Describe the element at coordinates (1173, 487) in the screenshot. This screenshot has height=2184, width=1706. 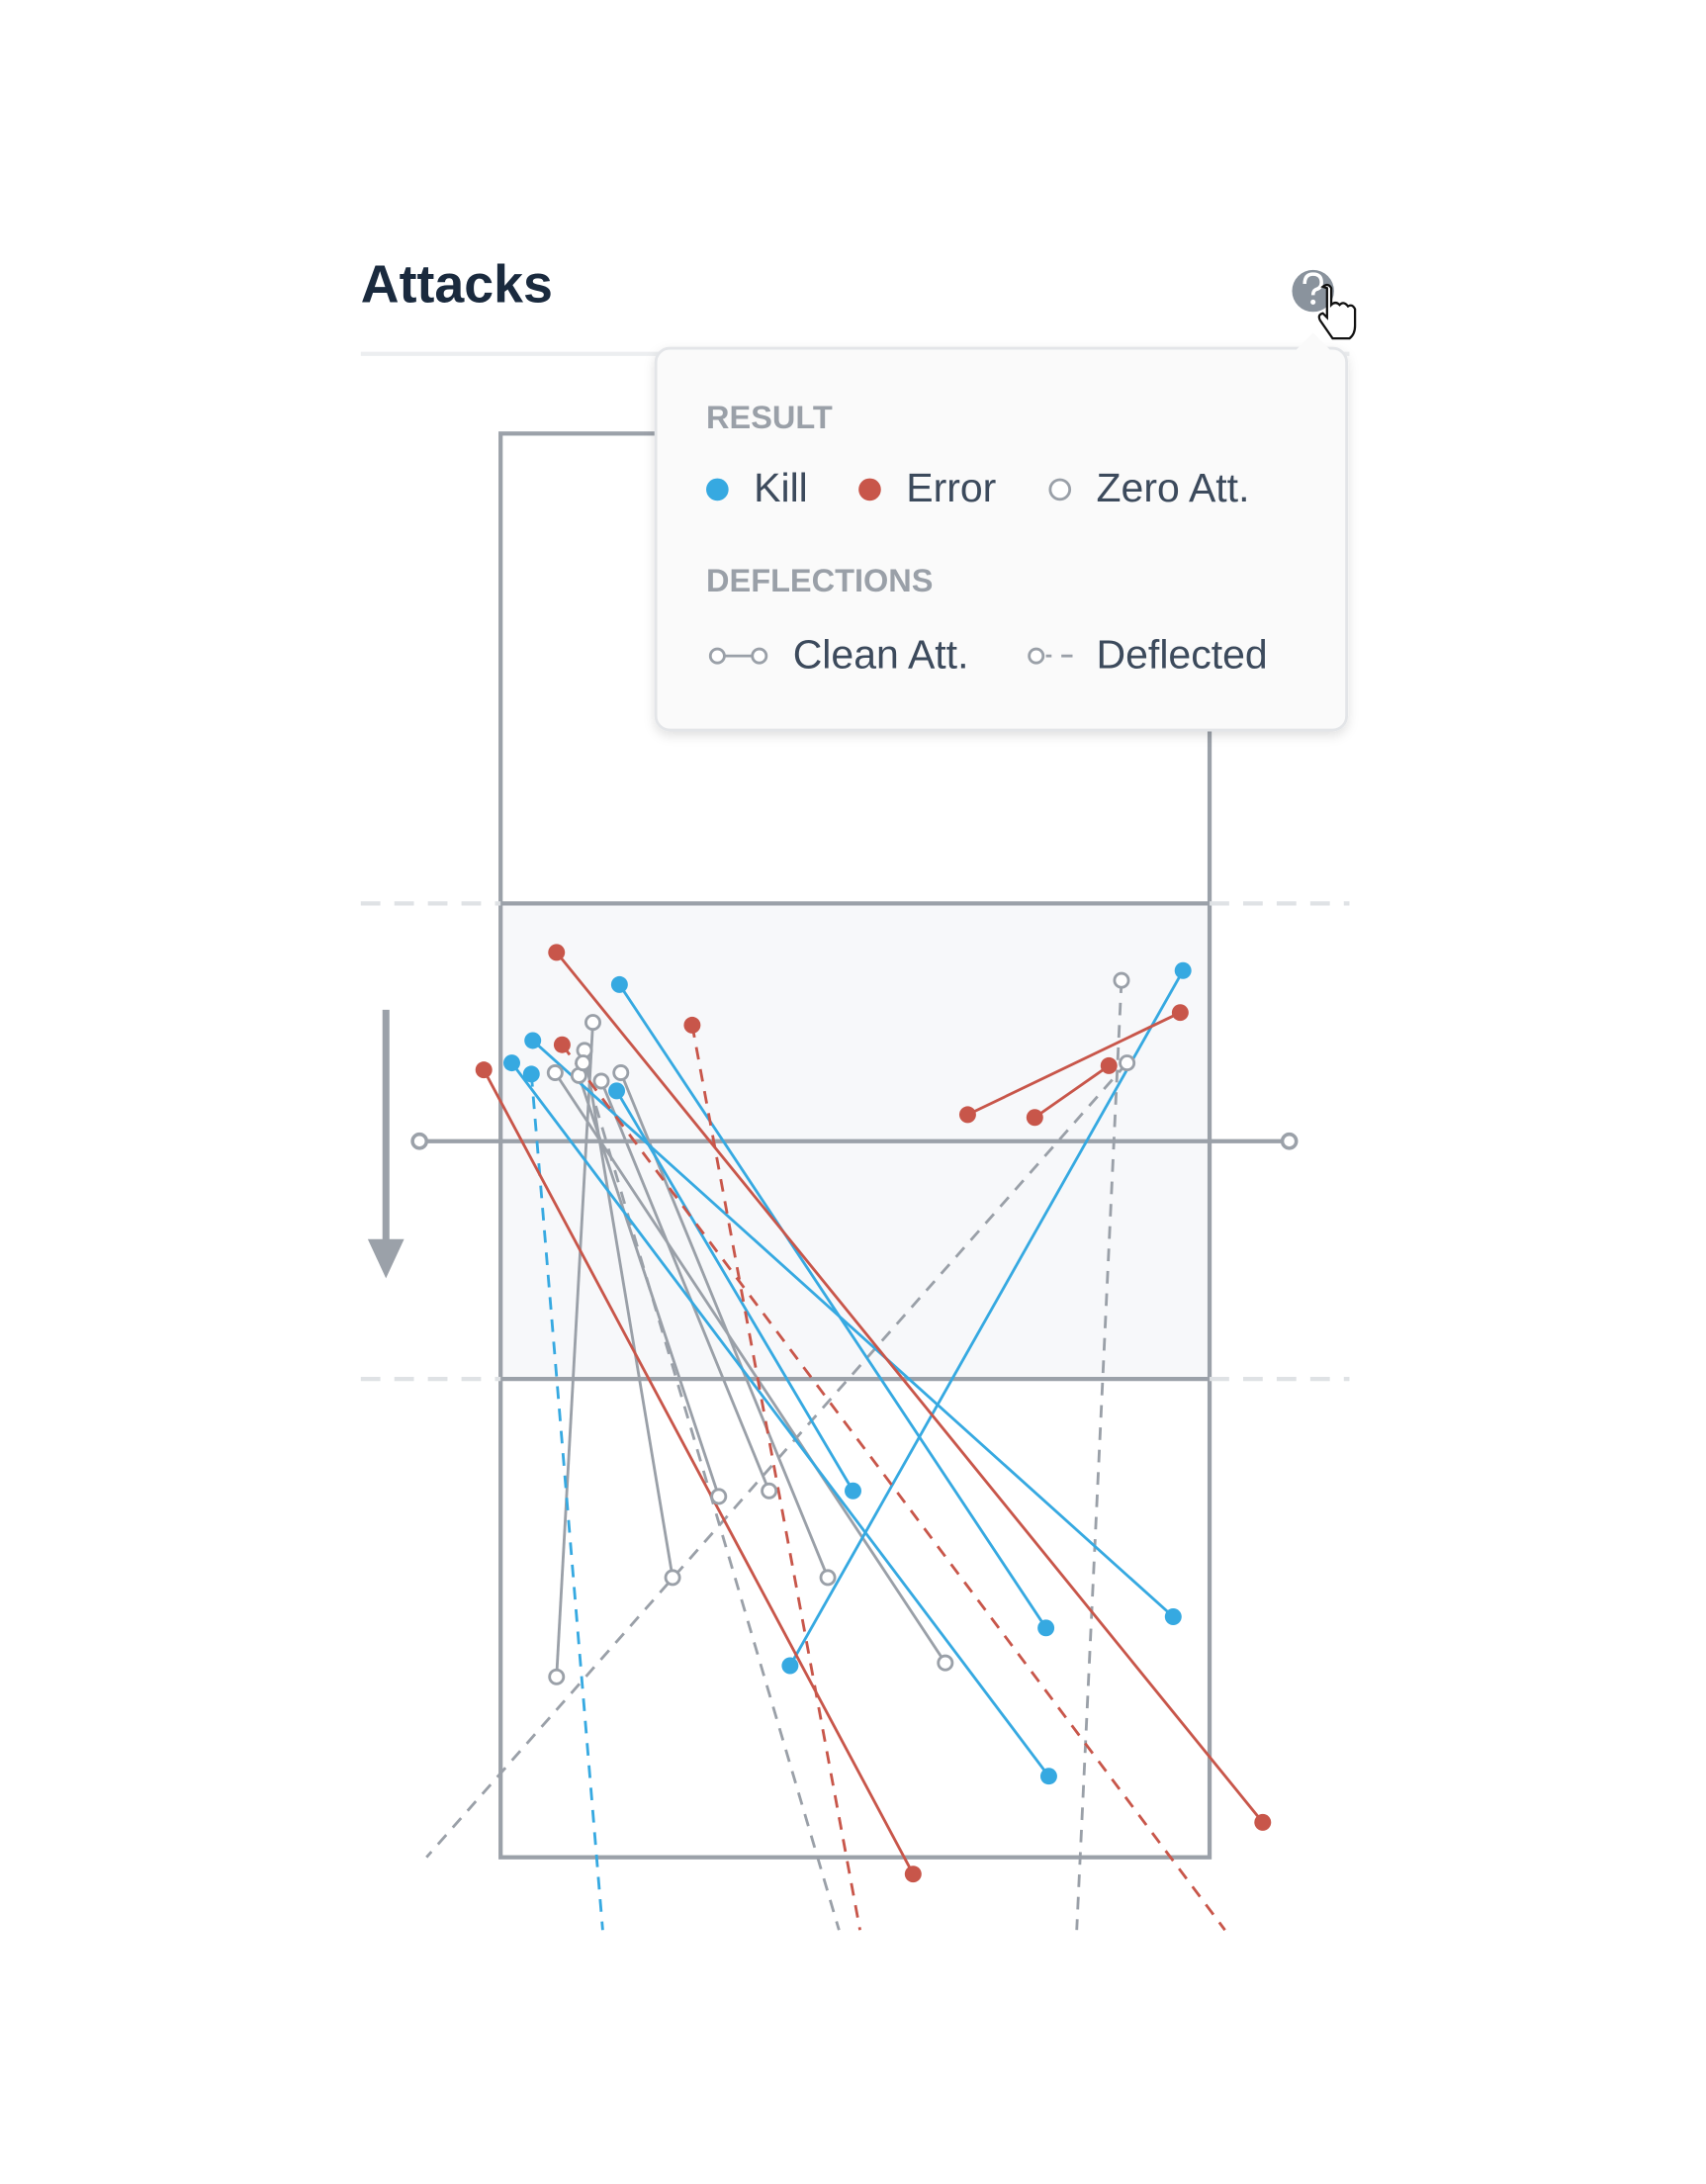
I see `legend-item: Zero Att.` at that location.